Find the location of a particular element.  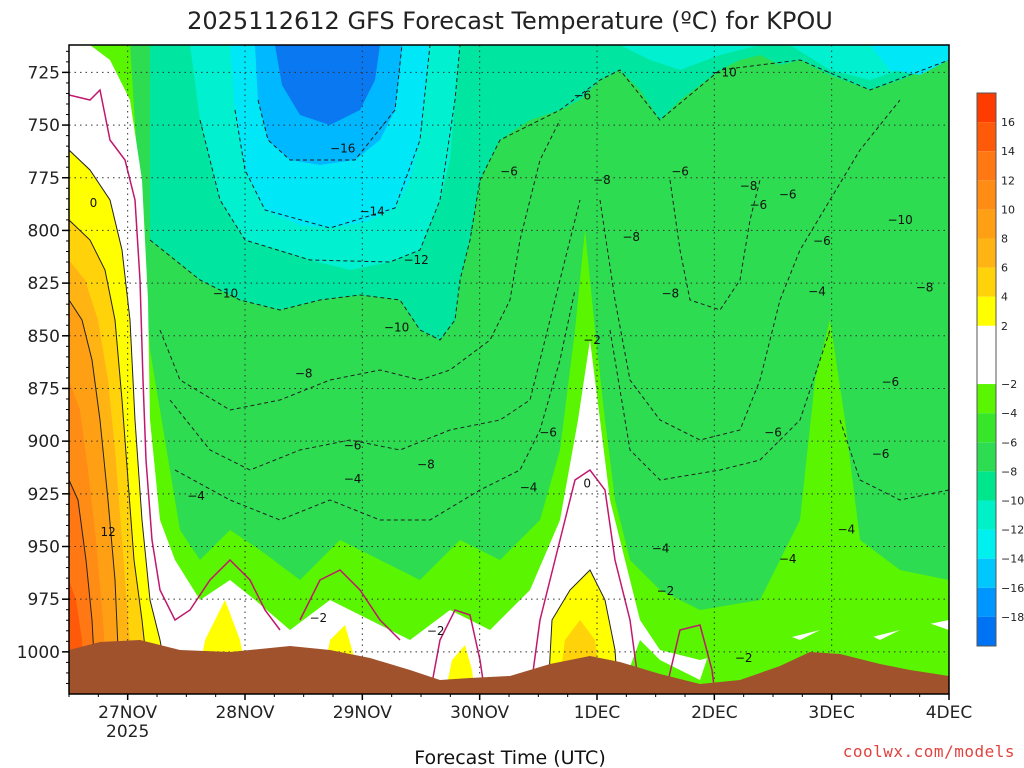

y-tick-label: 950 is located at coordinates (44, 548).